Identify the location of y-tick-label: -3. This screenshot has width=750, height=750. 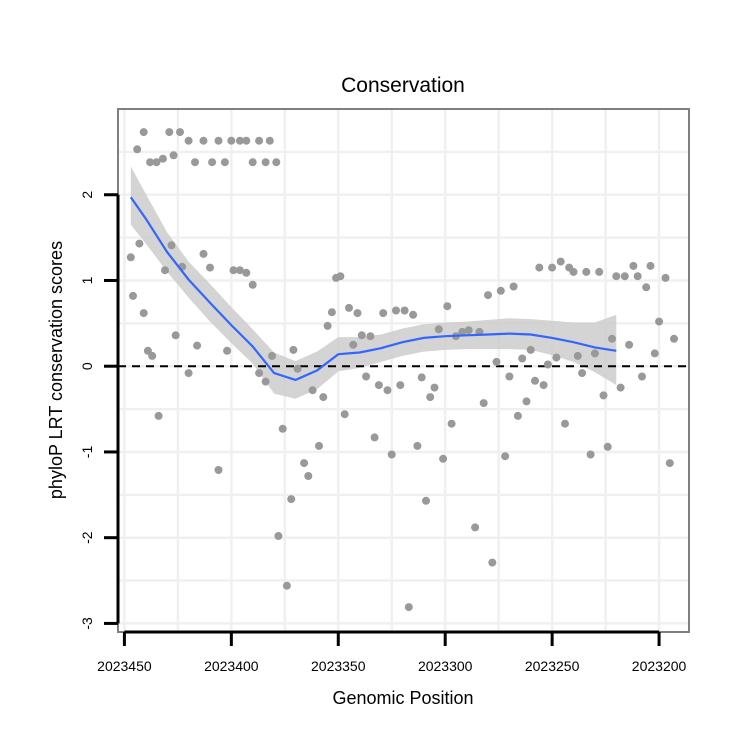
(87, 623).